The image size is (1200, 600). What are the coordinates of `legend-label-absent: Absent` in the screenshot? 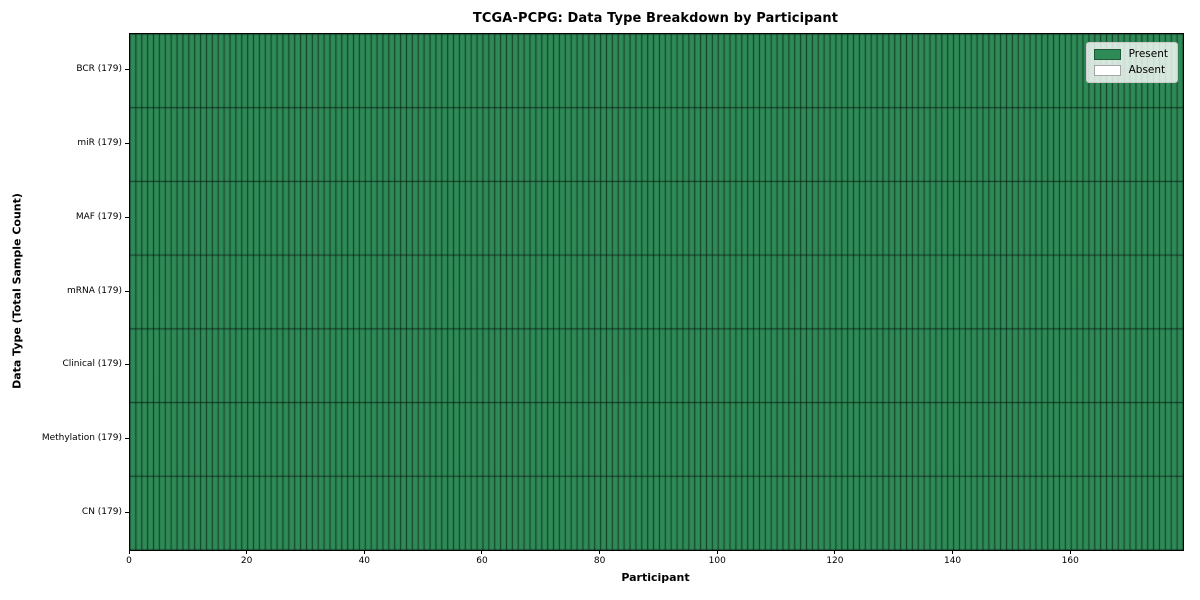 It's located at (1147, 70).